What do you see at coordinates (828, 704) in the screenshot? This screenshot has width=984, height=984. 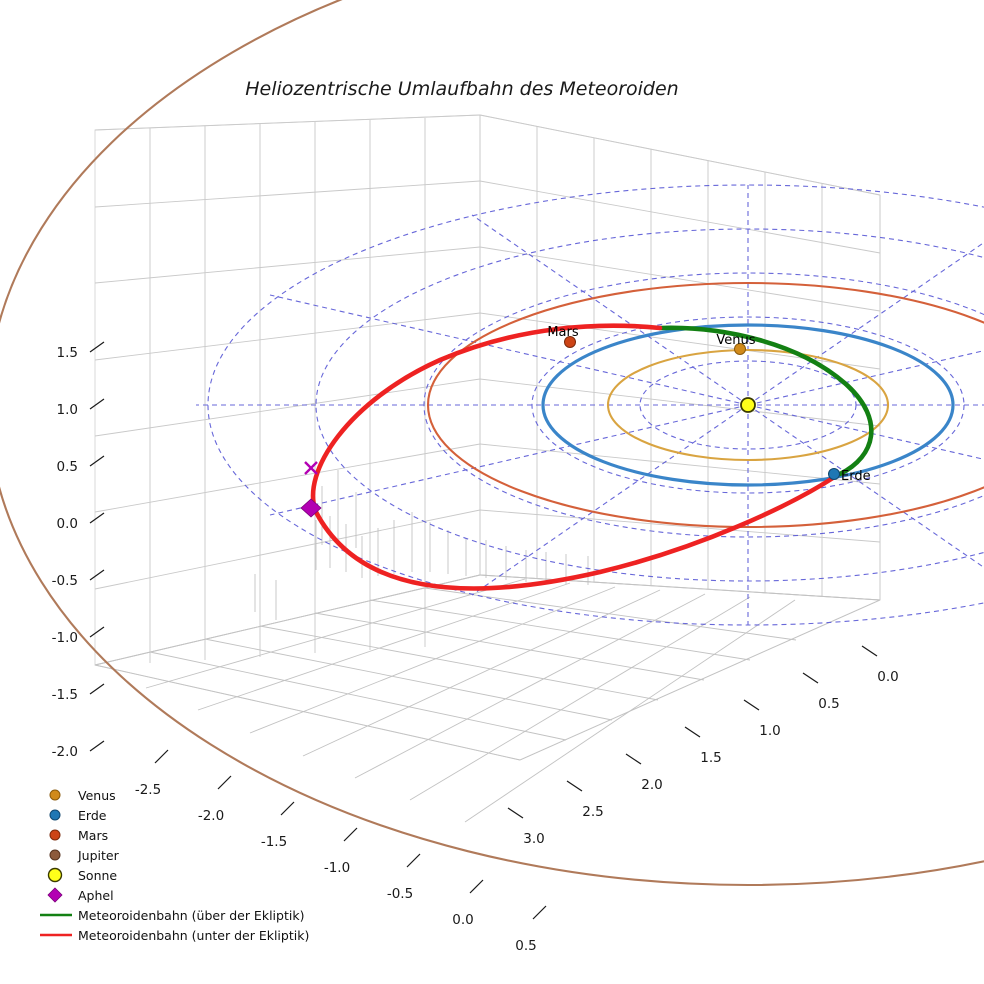 I see `y-tick-1: 0.5` at bounding box center [828, 704].